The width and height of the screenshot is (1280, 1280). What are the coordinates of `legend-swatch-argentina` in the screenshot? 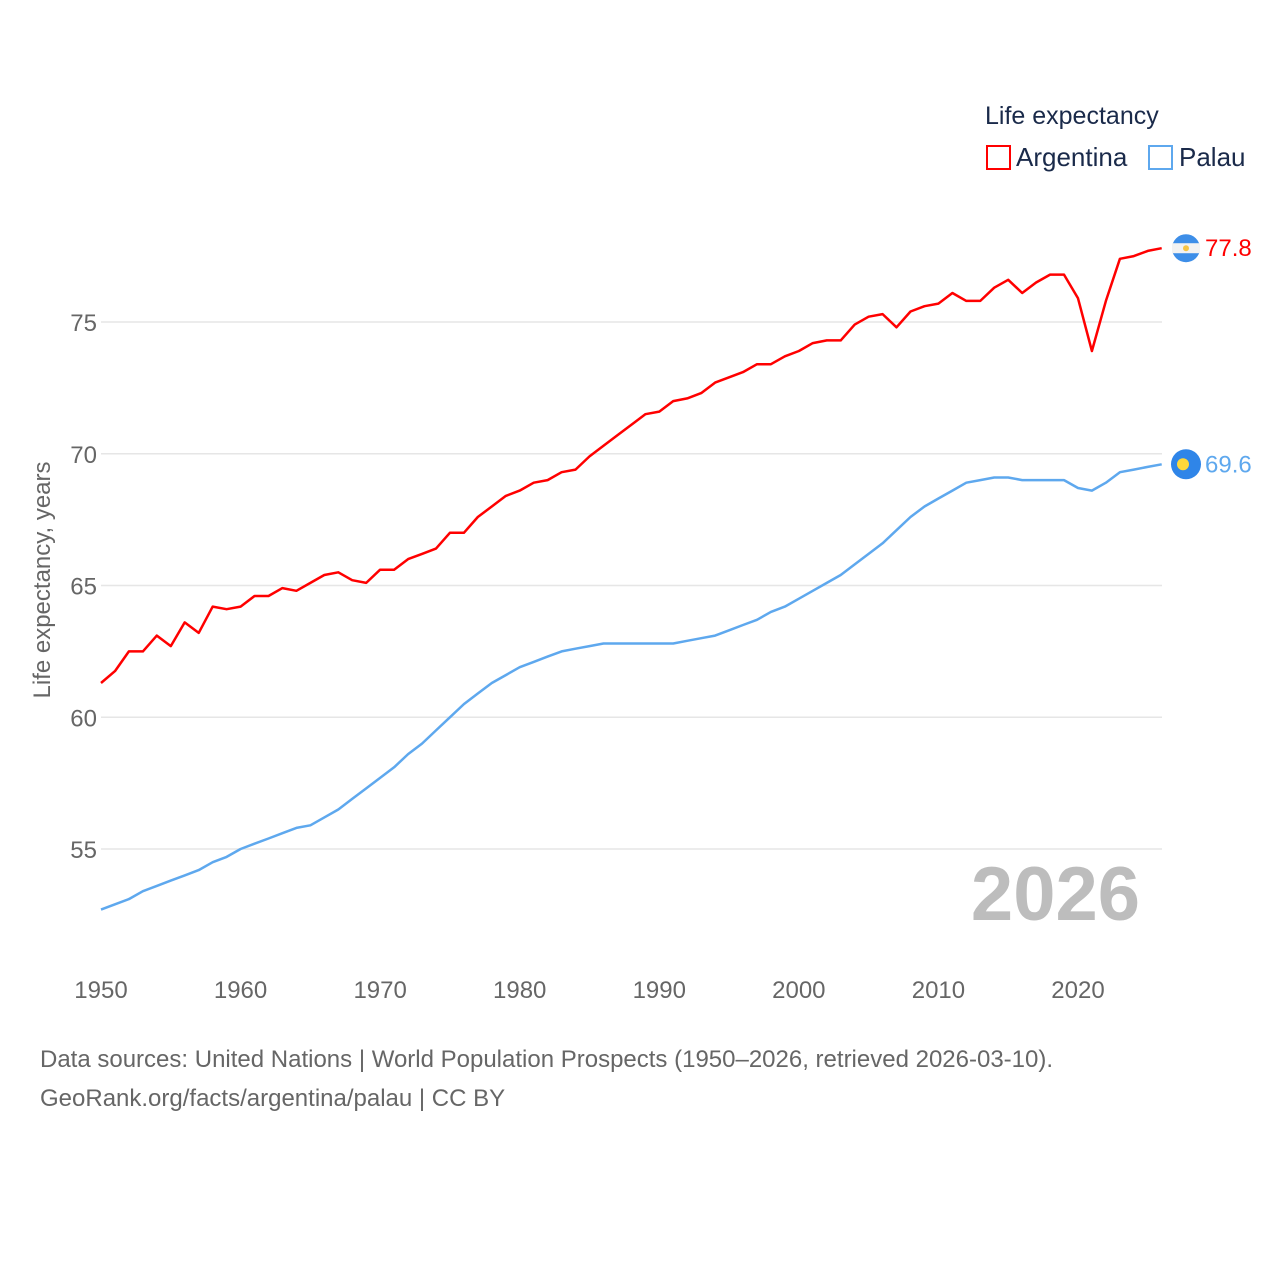 It's located at (998, 157).